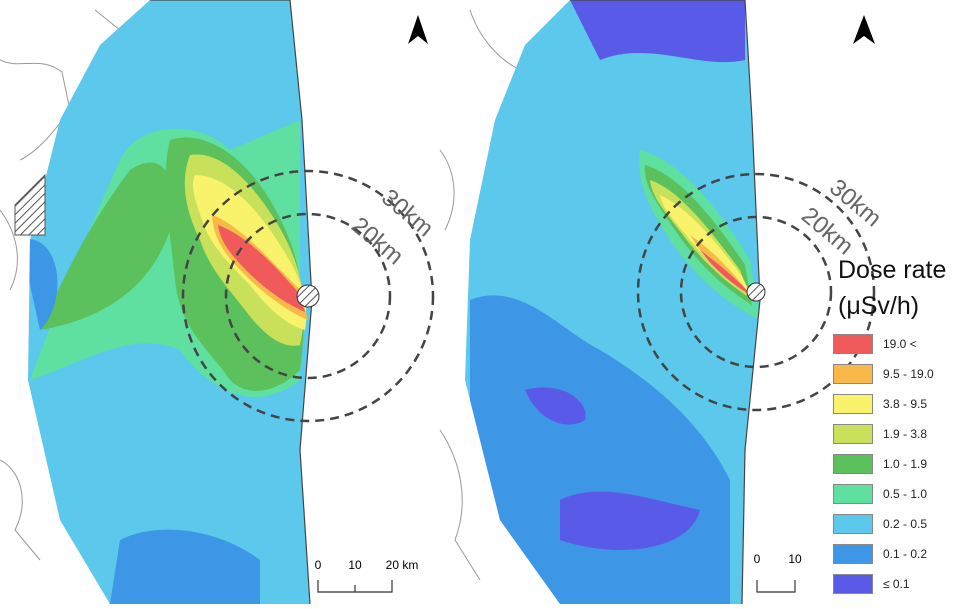  I want to click on legend-label: 0.1 - 0.2, so click(905, 554).